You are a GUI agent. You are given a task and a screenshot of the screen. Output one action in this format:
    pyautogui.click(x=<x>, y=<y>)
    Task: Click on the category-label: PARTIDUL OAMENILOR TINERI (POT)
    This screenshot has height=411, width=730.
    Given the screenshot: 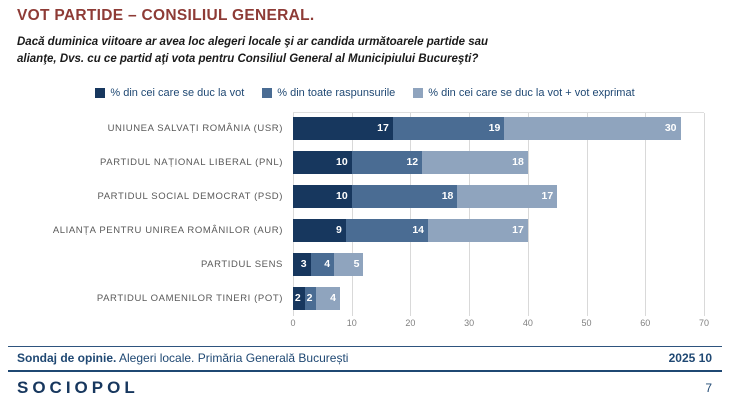 What is the action you would take?
    pyautogui.click(x=189, y=298)
    